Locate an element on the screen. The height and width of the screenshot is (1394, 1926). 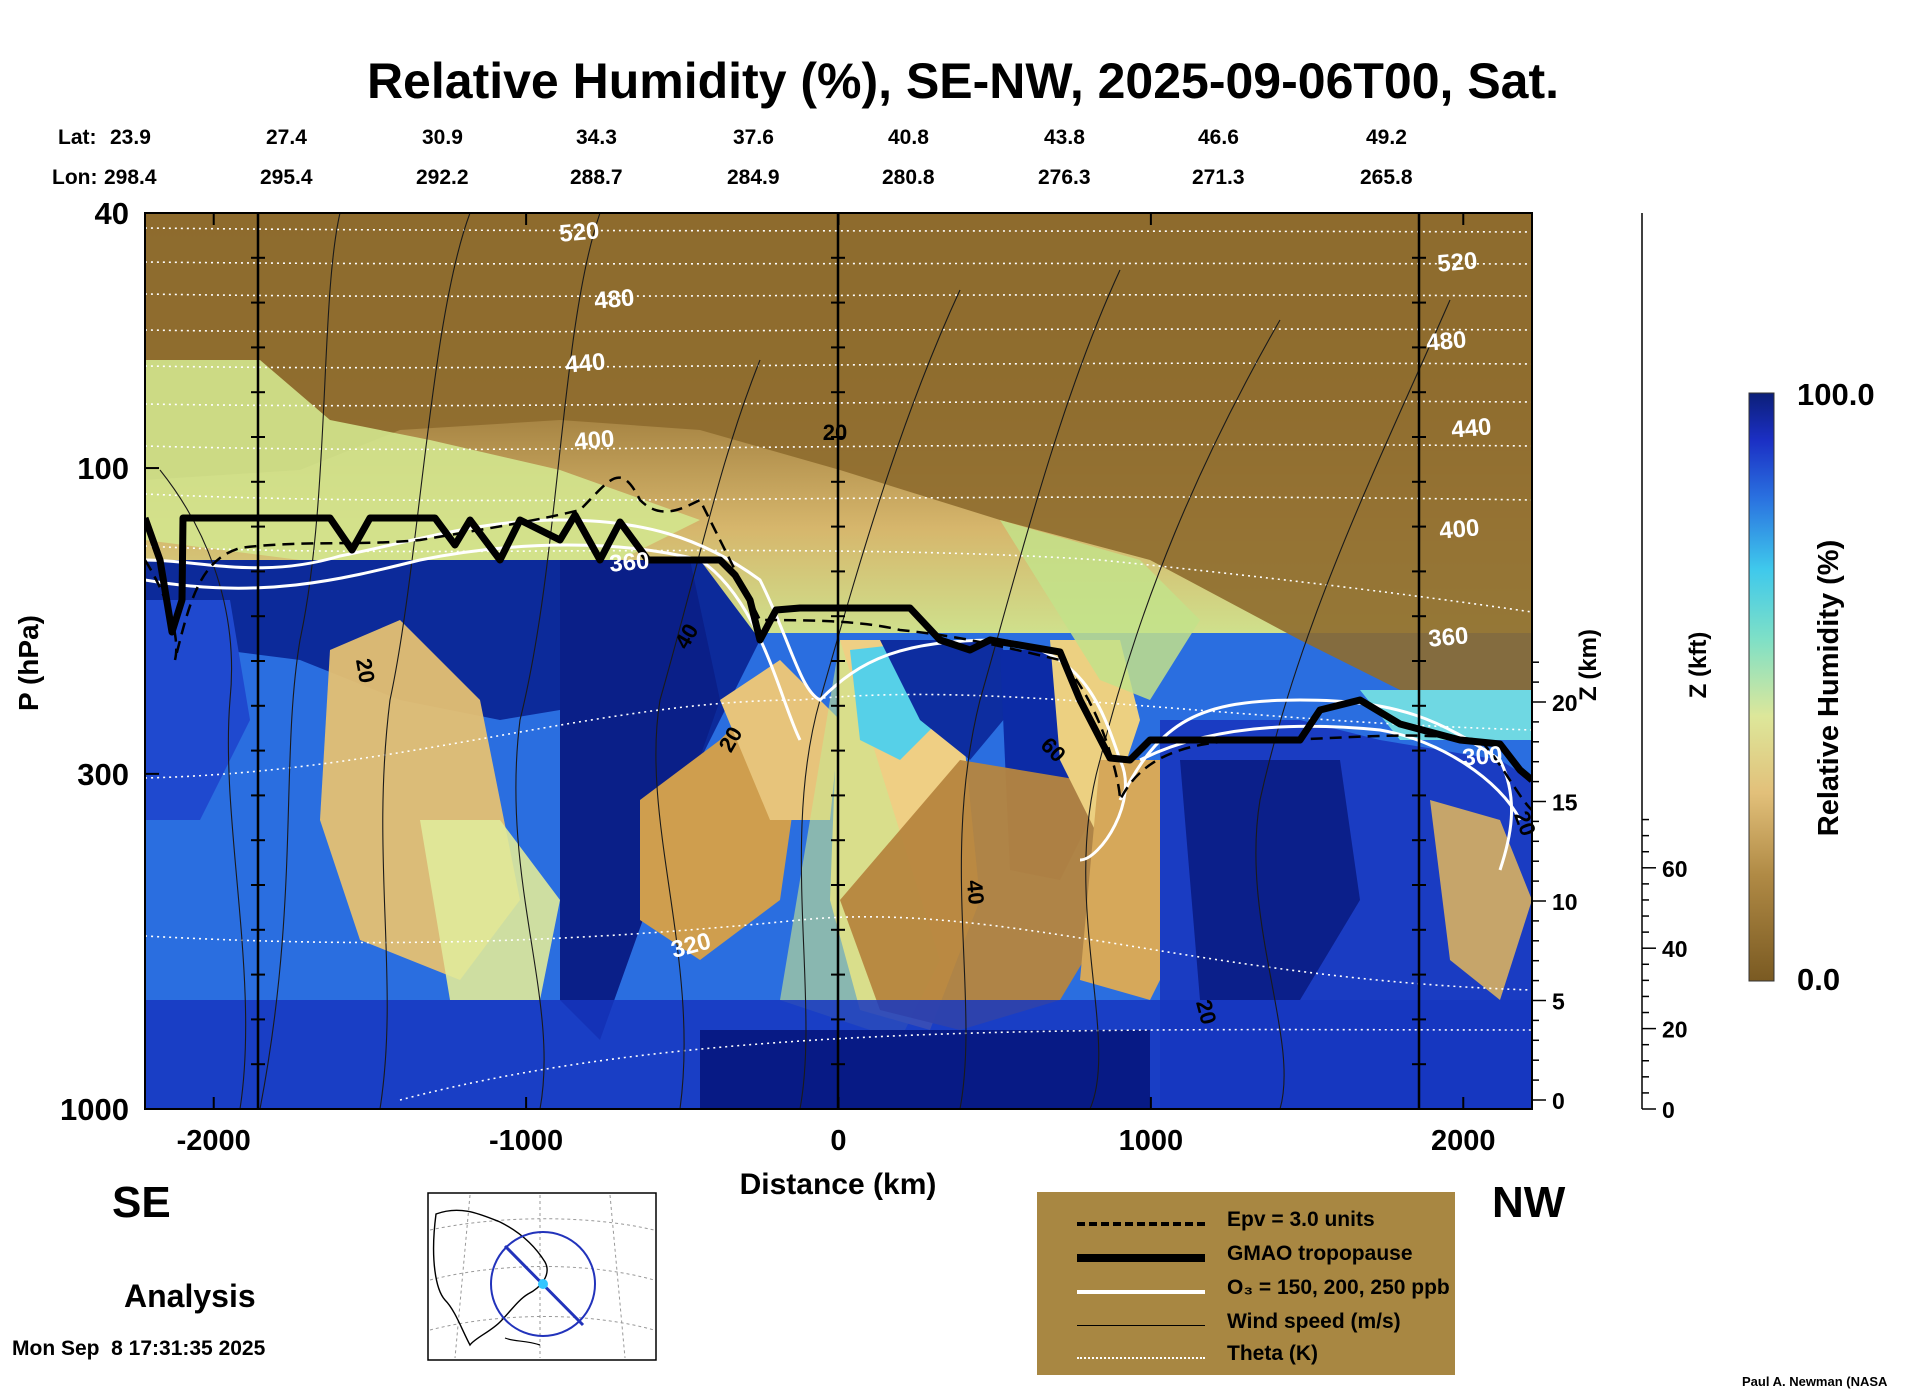
legend-item-wind: Wind speed (m/s) is located at coordinates (1246, 1325).